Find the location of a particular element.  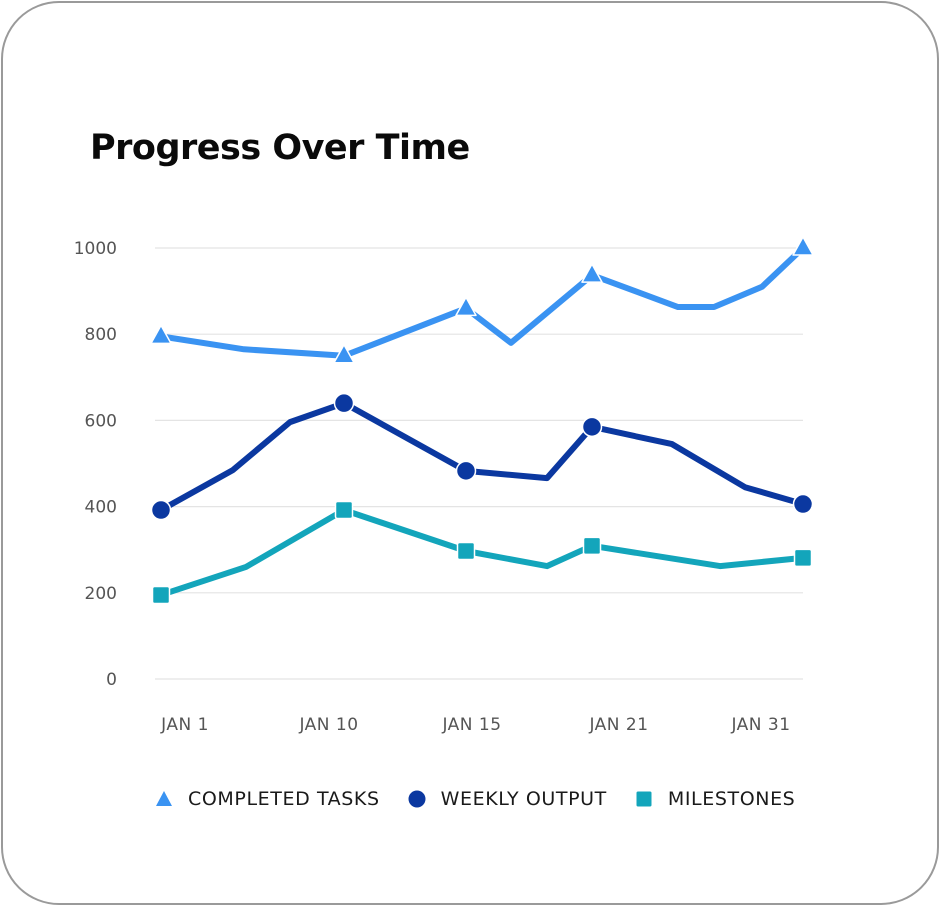

legend-label: COMPLETED TASKS is located at coordinates (284, 799).